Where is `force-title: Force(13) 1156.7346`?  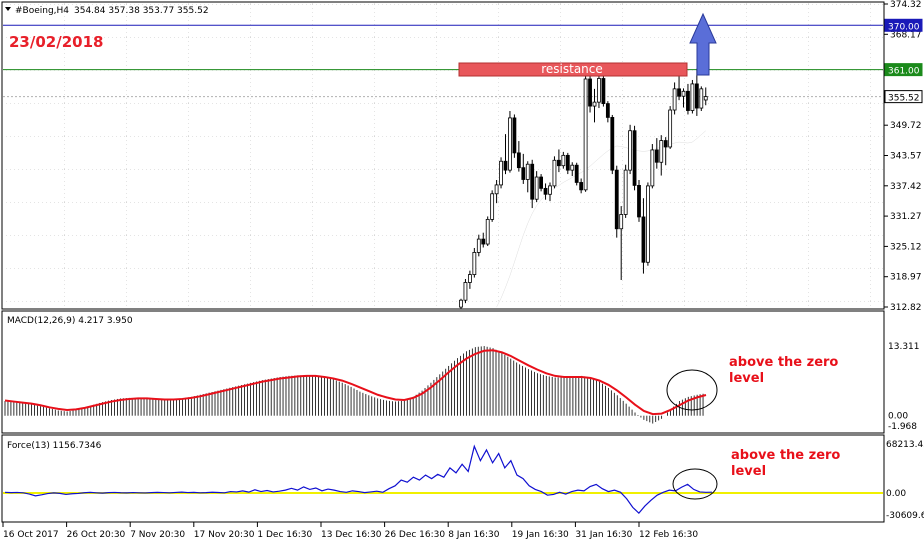
force-title: Force(13) 1156.7346 is located at coordinates (54, 446).